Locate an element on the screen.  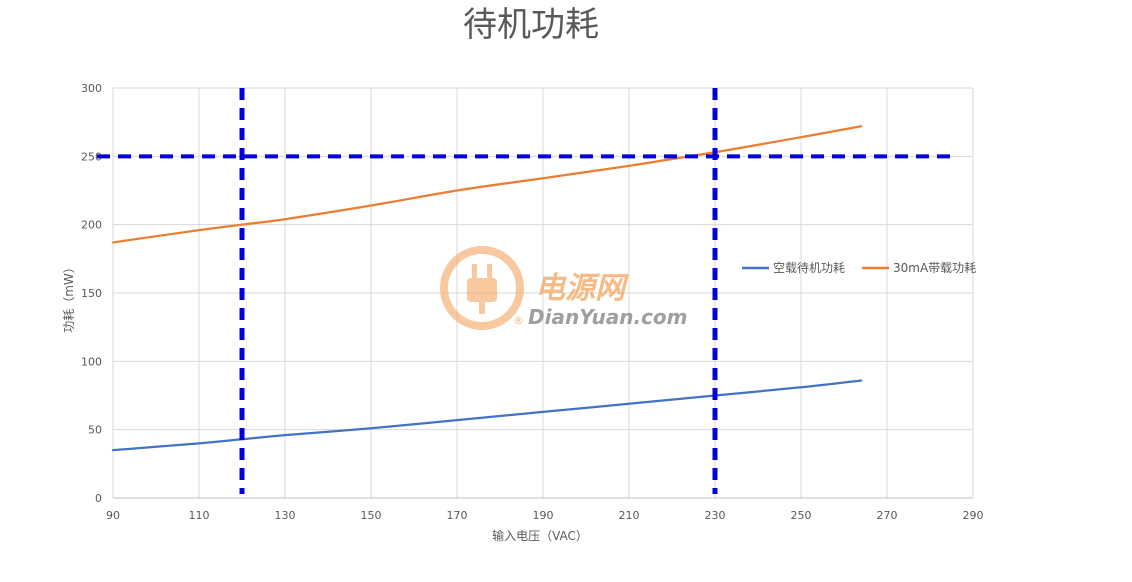
x-tick-label: 250 is located at coordinates (801, 515).